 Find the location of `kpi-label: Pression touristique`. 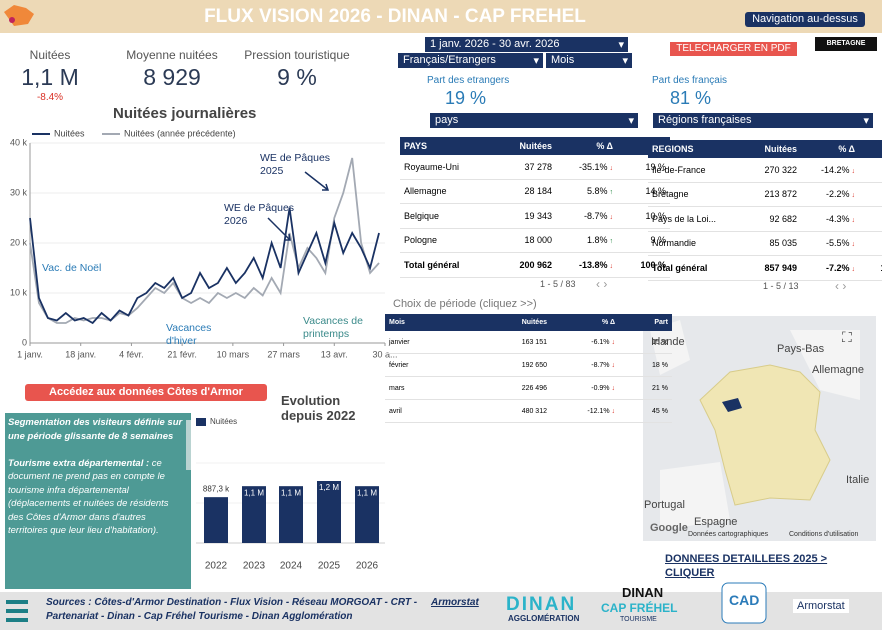

kpi-label: Pression touristique is located at coordinates (297, 55).